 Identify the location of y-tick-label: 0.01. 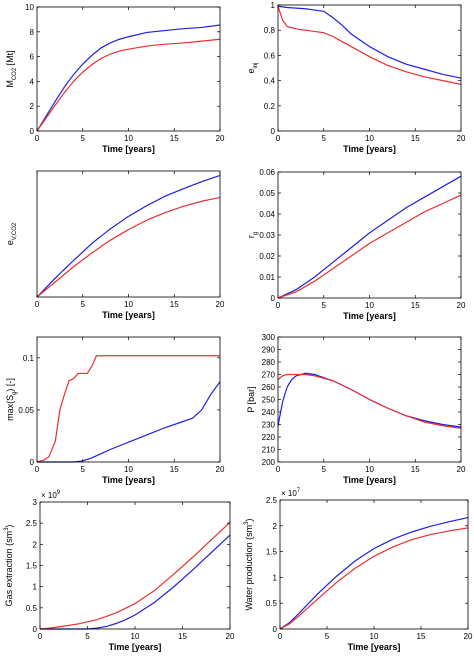
(267, 277).